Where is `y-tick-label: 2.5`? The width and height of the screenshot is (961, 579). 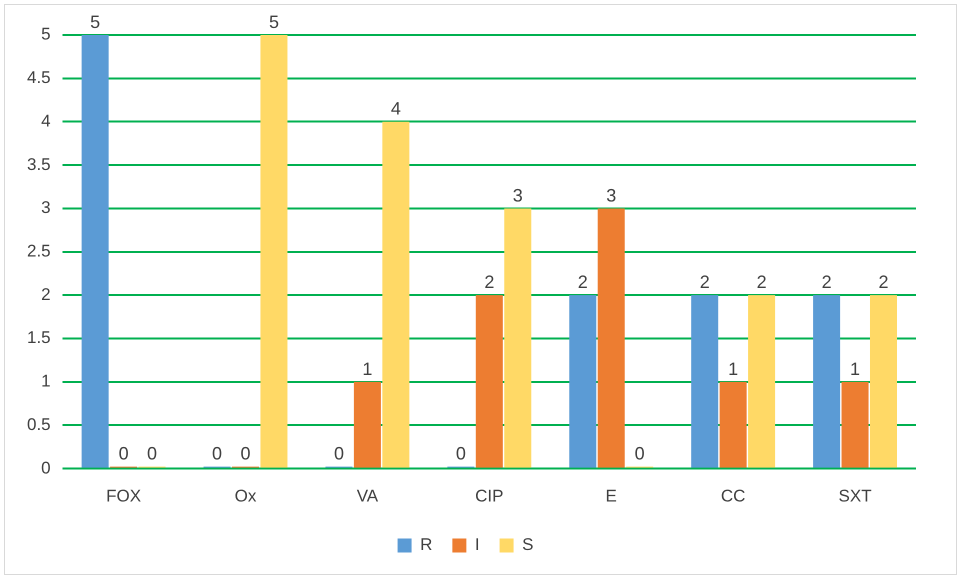
y-tick-label: 2.5 is located at coordinates (38, 250).